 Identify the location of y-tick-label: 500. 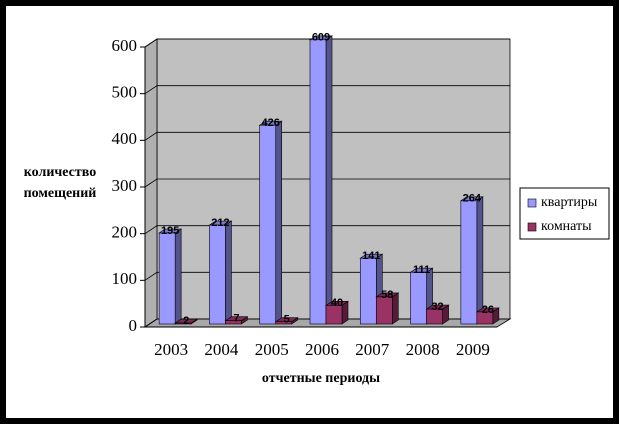
(125, 92).